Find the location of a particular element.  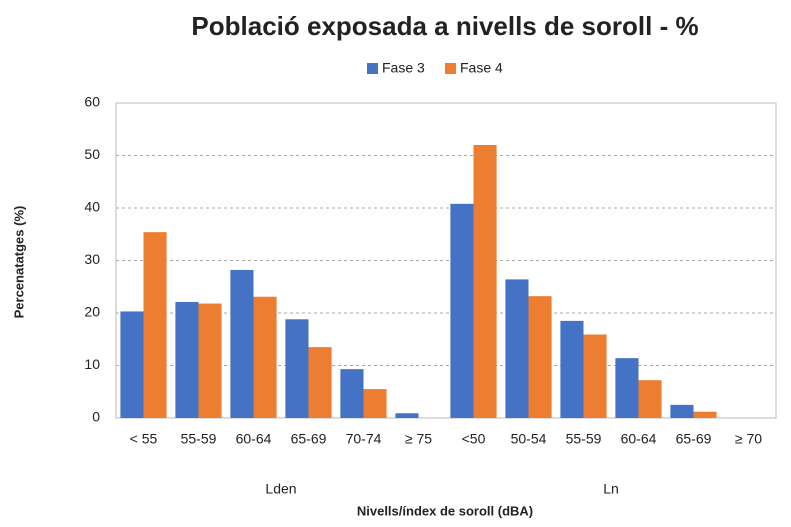

y-tick-label: 0 is located at coordinates (96, 417).